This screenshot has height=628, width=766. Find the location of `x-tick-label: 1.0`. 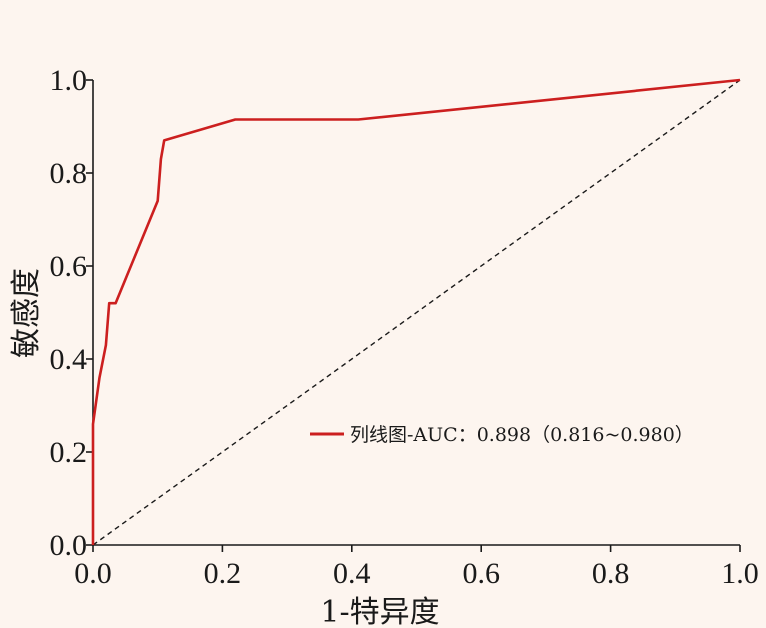

x-tick-label: 1.0 is located at coordinates (740, 573).